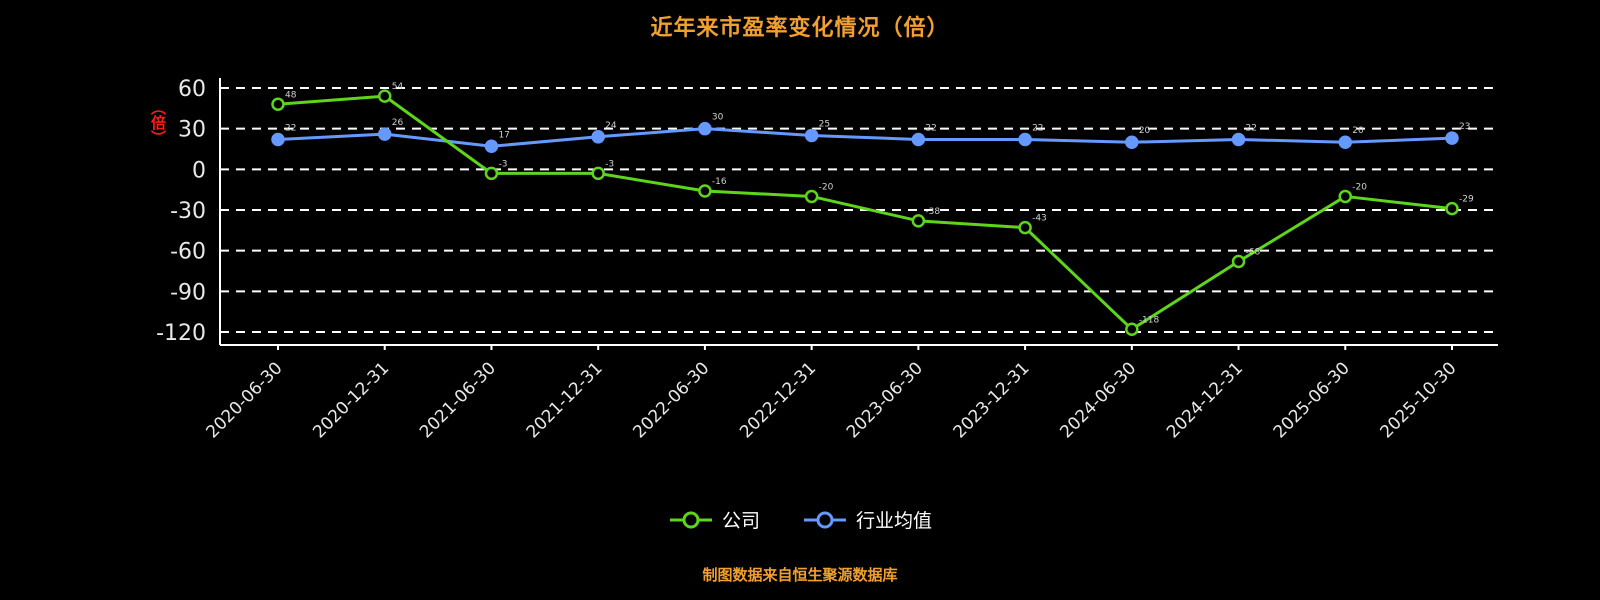  What do you see at coordinates (1464, 127) in the screenshot?
I see `point-label: 23` at bounding box center [1464, 127].